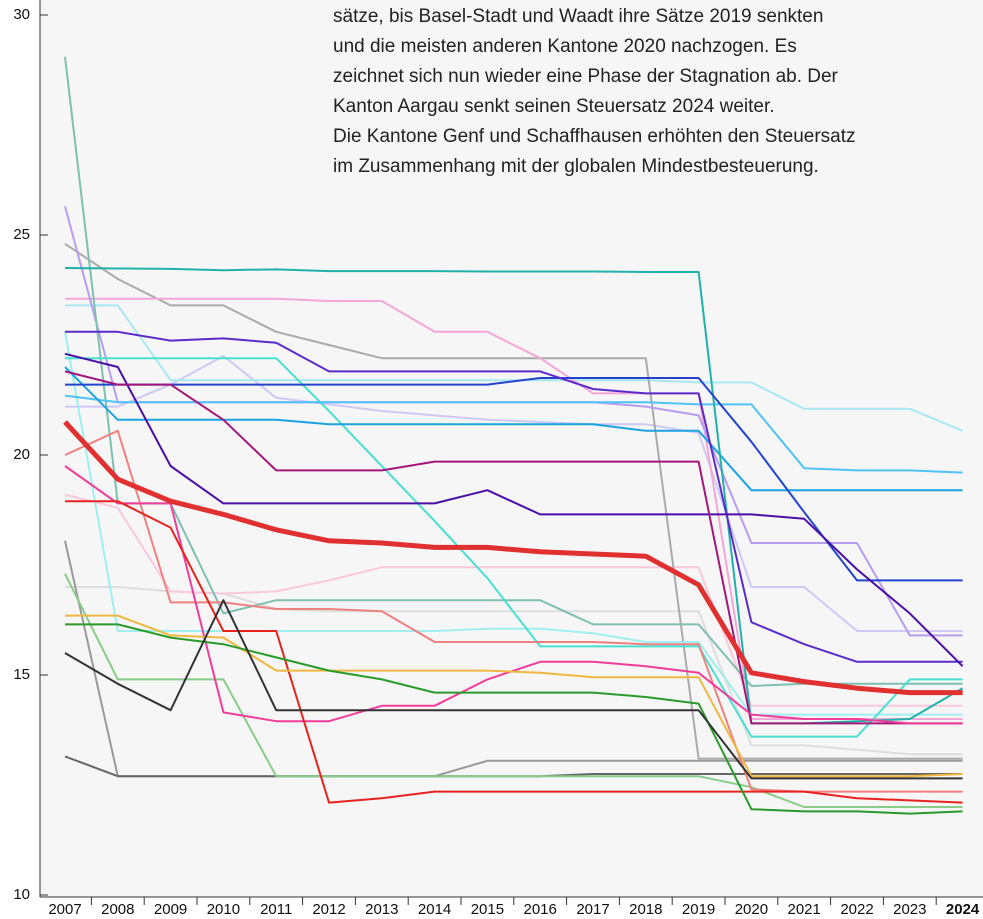 This screenshot has height=919, width=983. What do you see at coordinates (698, 909) in the screenshot?
I see `x-tick-label: 2019` at bounding box center [698, 909].